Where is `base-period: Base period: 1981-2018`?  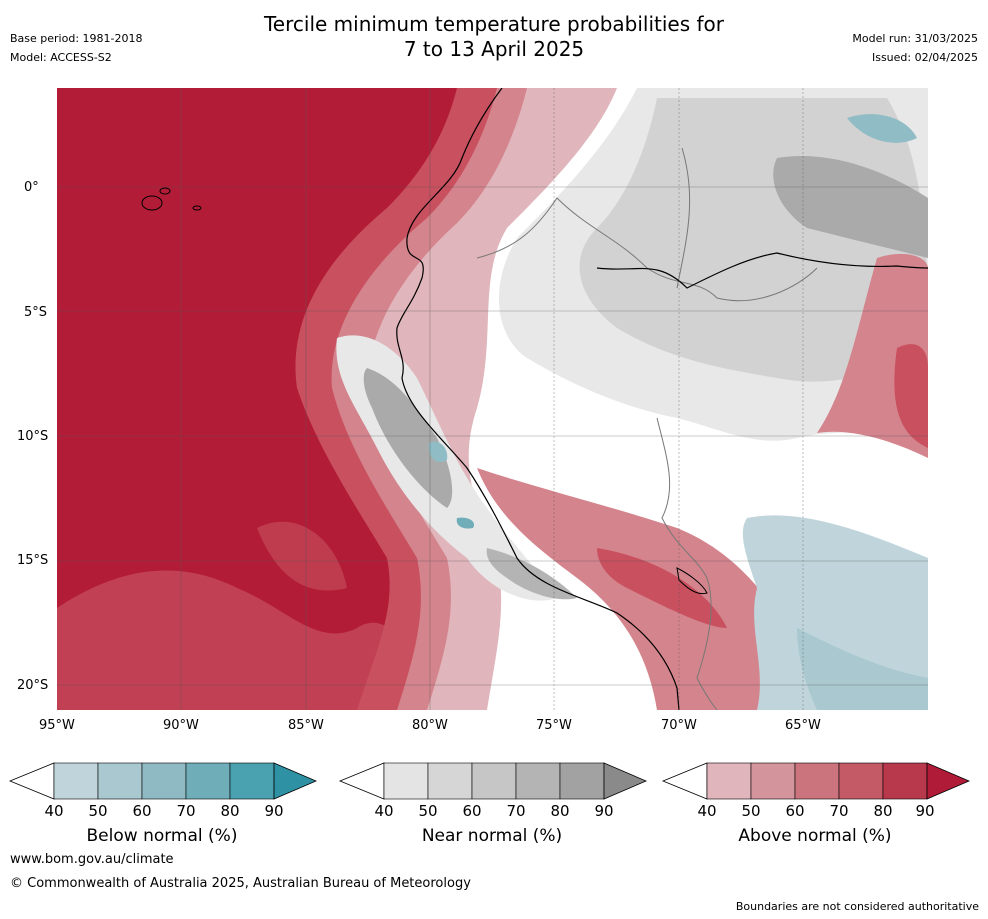
base-period: Base period: 1981-2018 is located at coordinates (76, 38).